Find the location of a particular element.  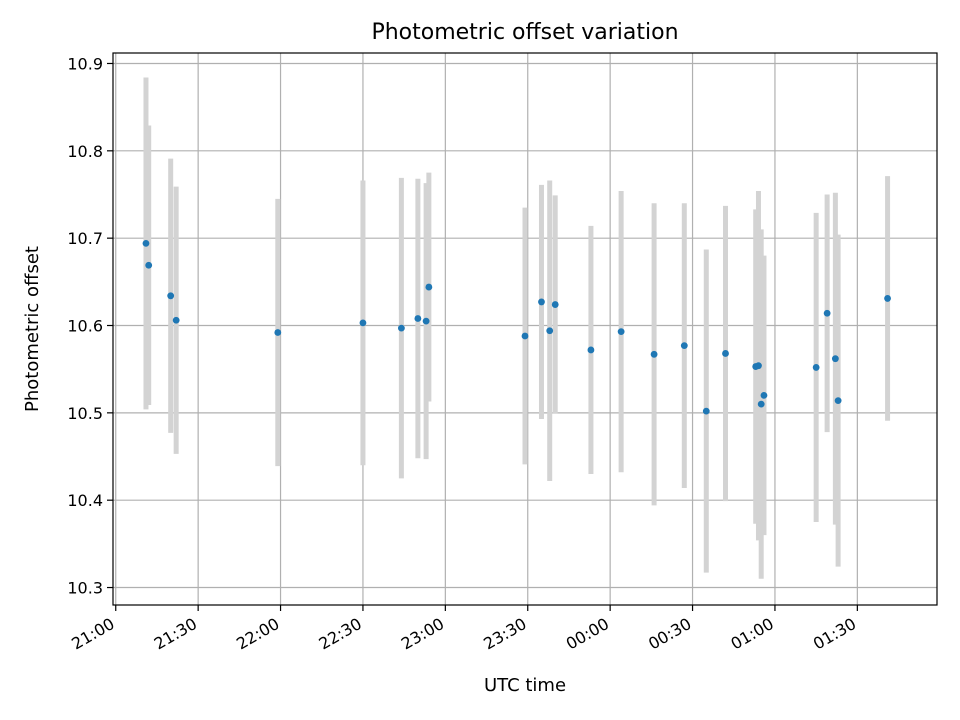

x-tick-label: 23:00 is located at coordinates (422, 634).